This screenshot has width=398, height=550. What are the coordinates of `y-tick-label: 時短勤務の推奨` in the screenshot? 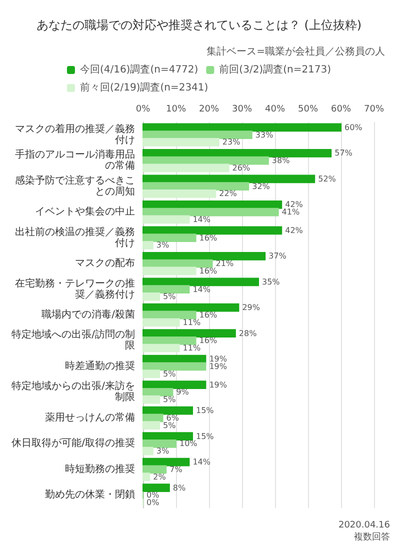 It's located at (100, 468).